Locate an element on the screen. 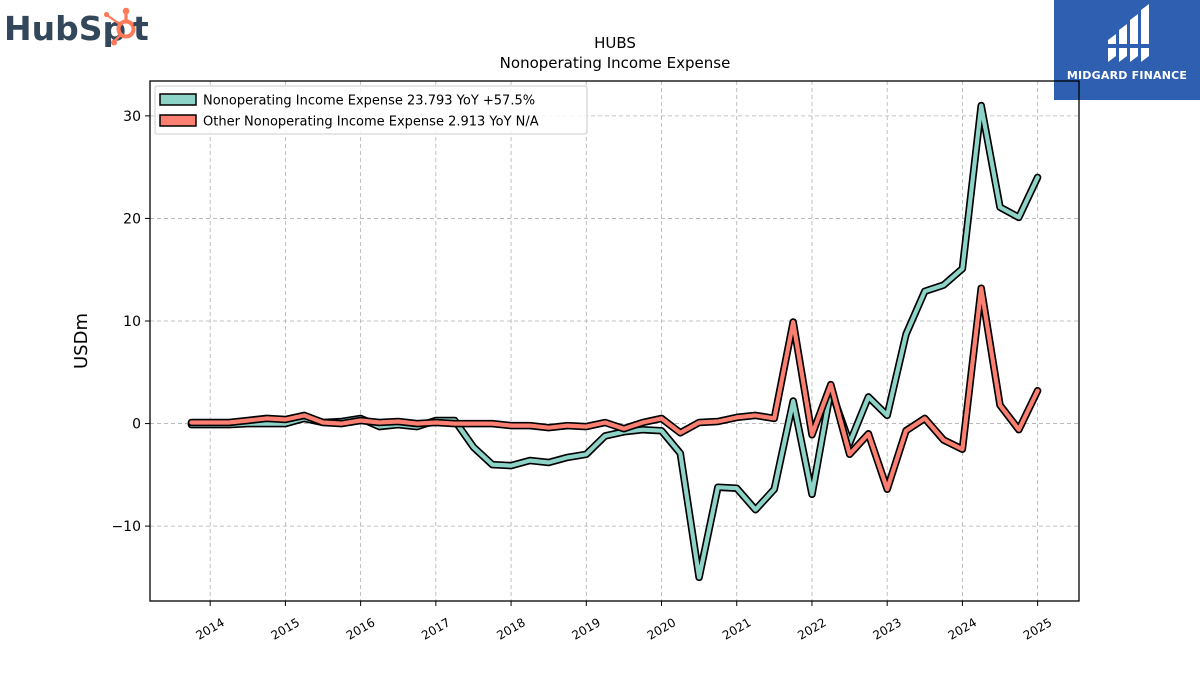 The width and height of the screenshot is (1200, 675). x-tick-label: 2016 is located at coordinates (360, 628).